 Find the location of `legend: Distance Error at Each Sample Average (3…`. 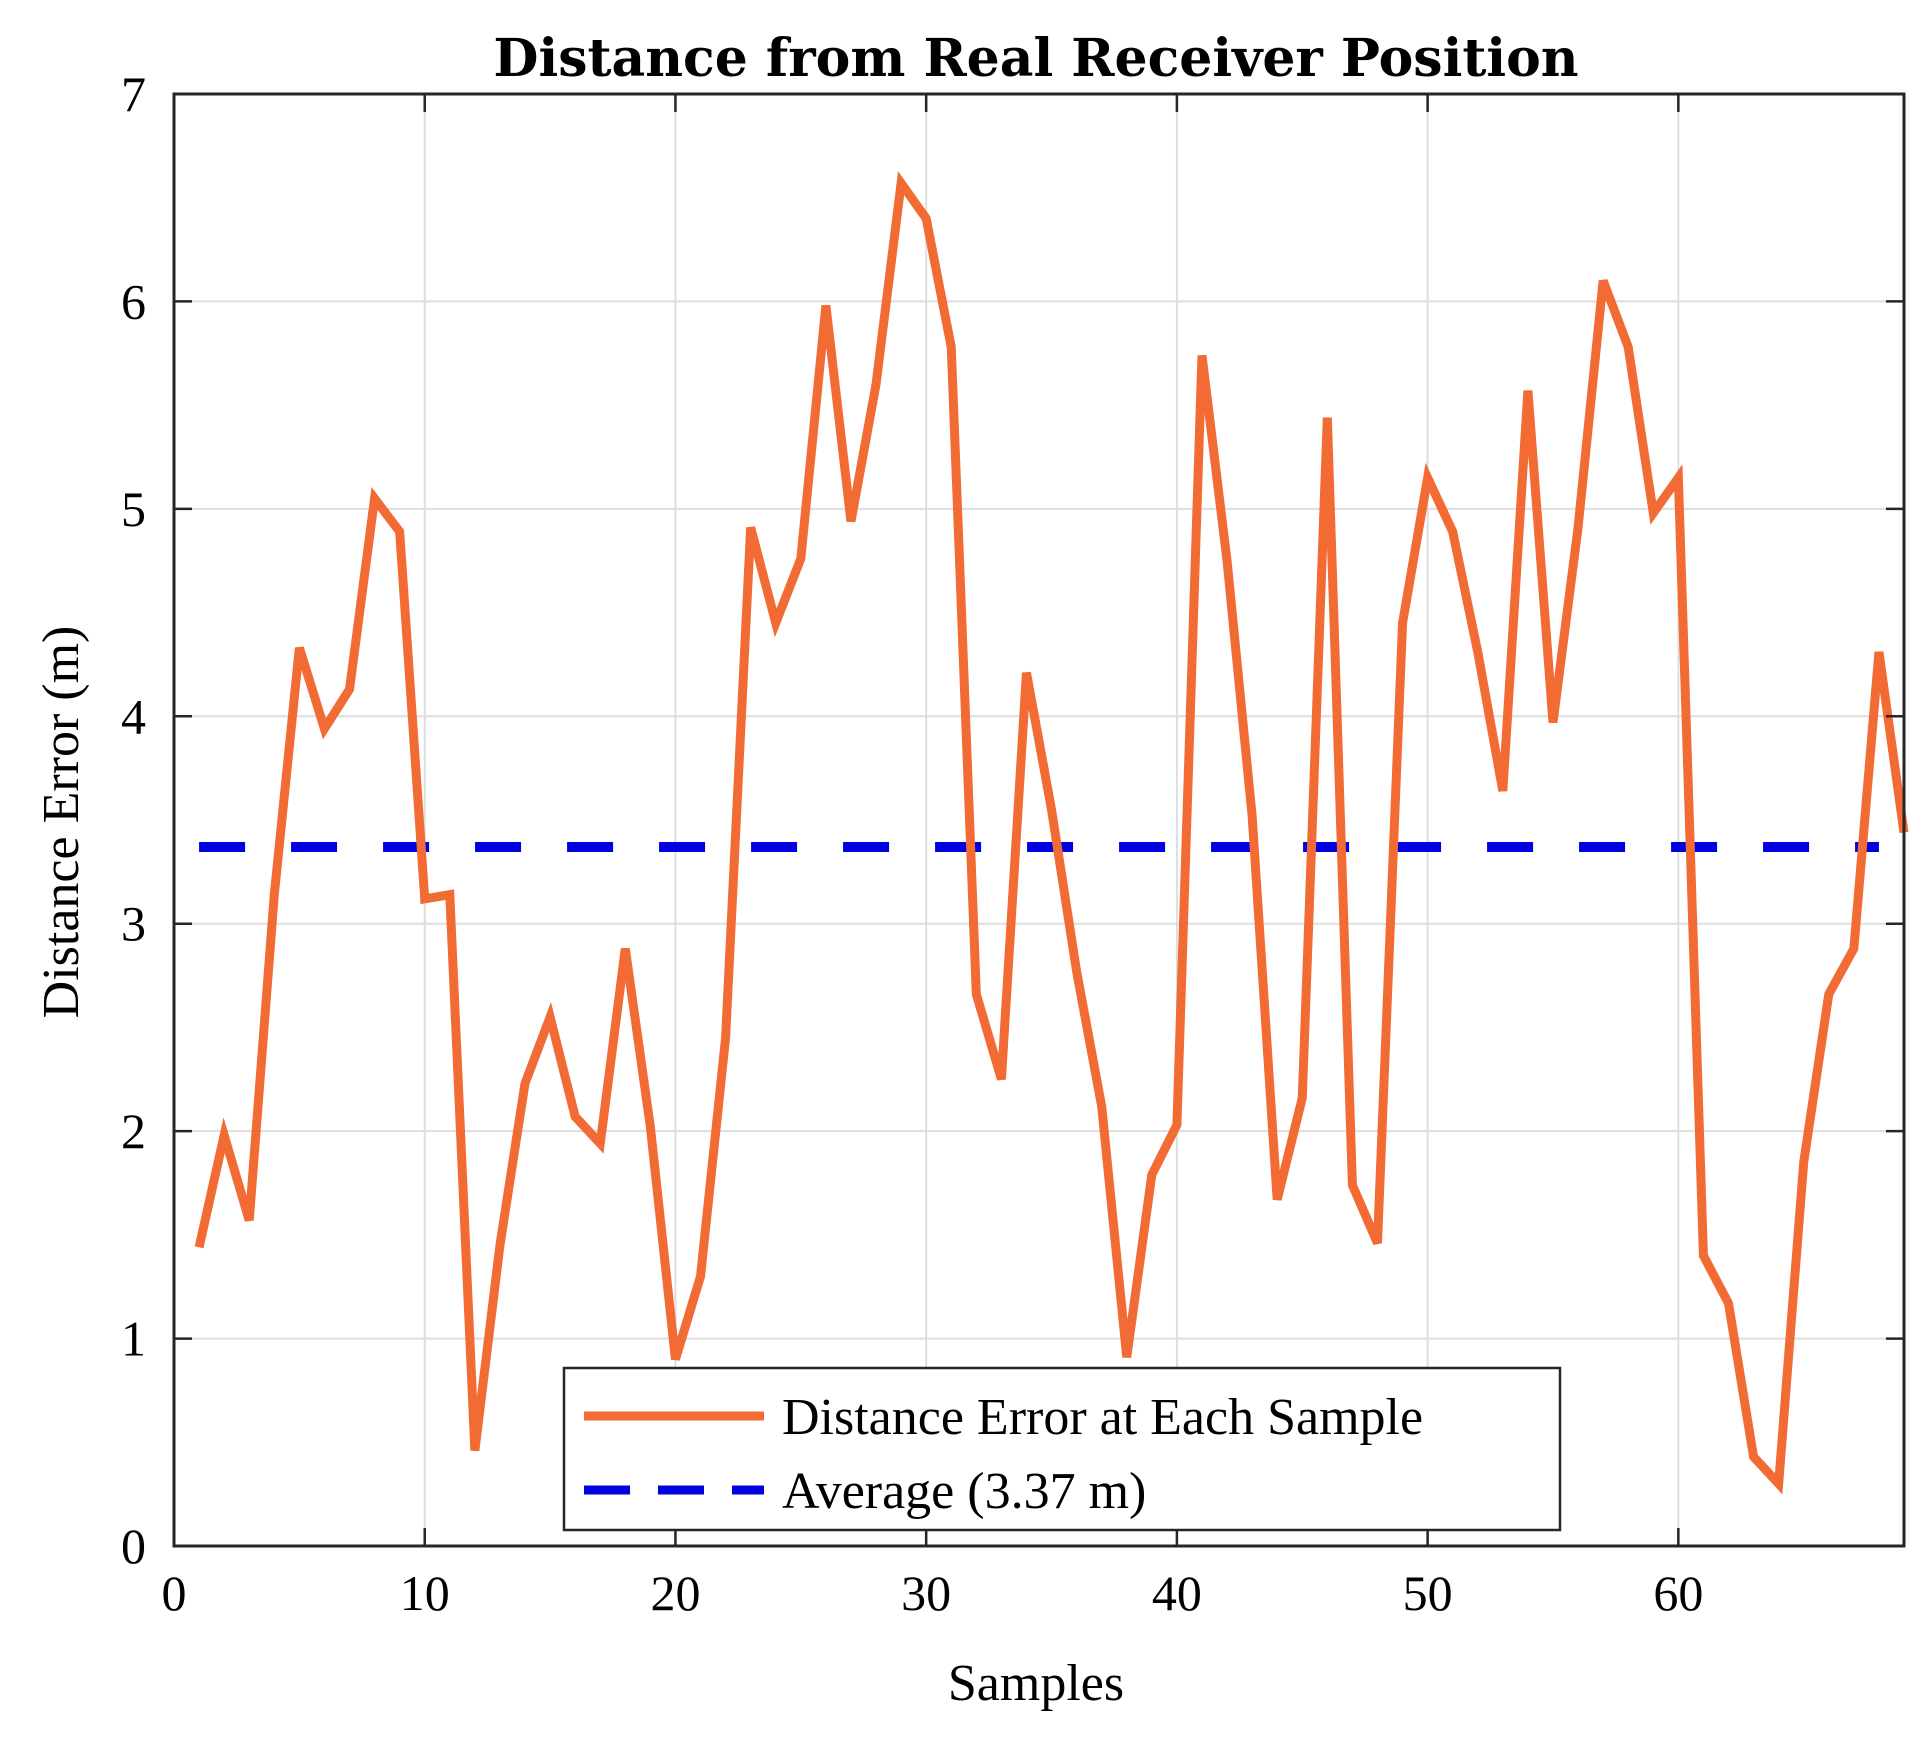

legend: Distance Error at Each Sample Average (3… is located at coordinates (1062, 1449).